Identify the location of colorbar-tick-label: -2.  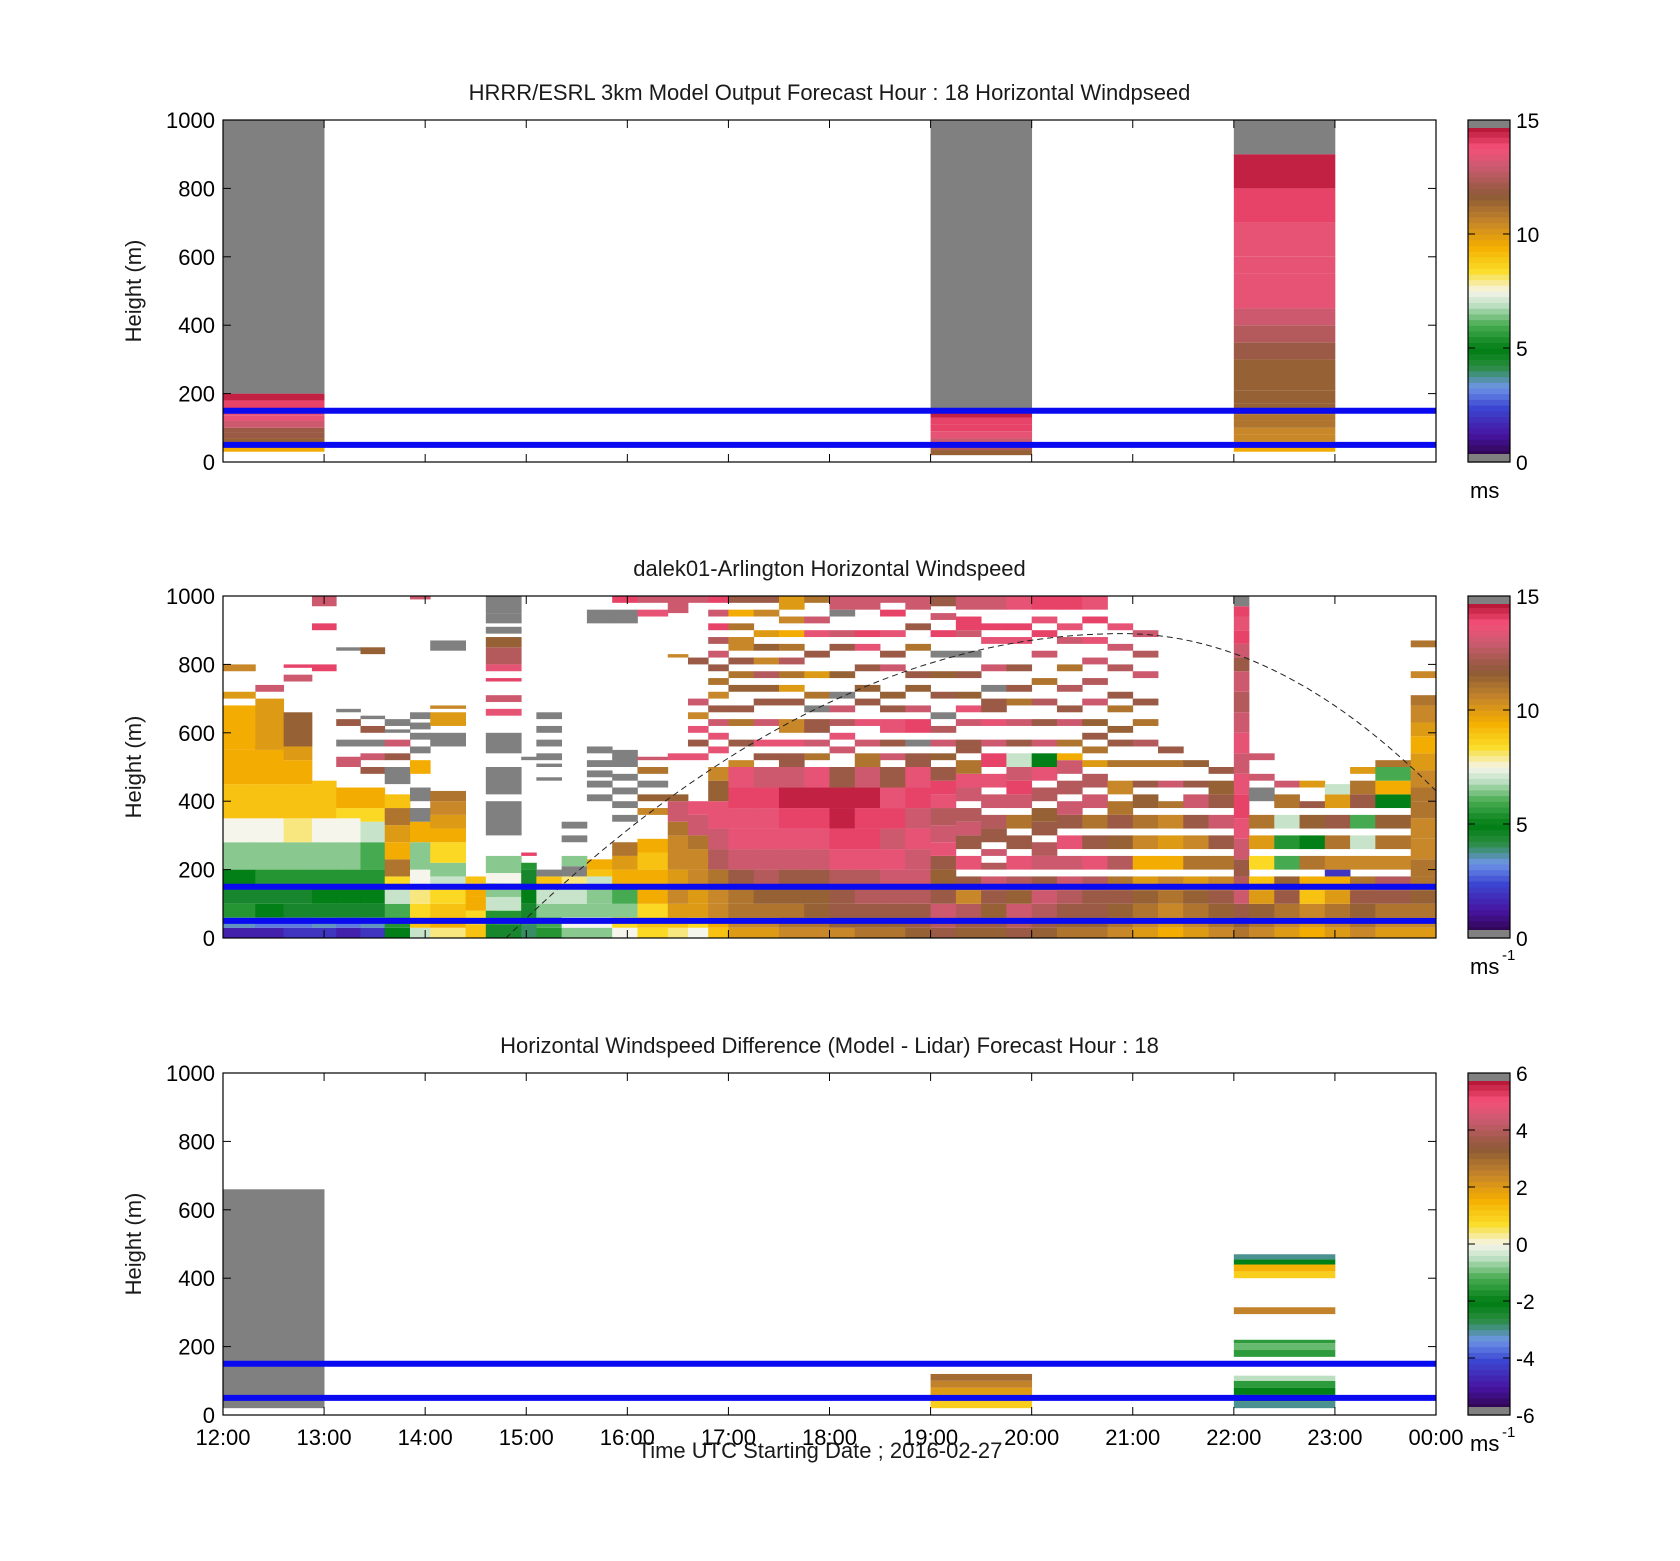
(1525, 1302).